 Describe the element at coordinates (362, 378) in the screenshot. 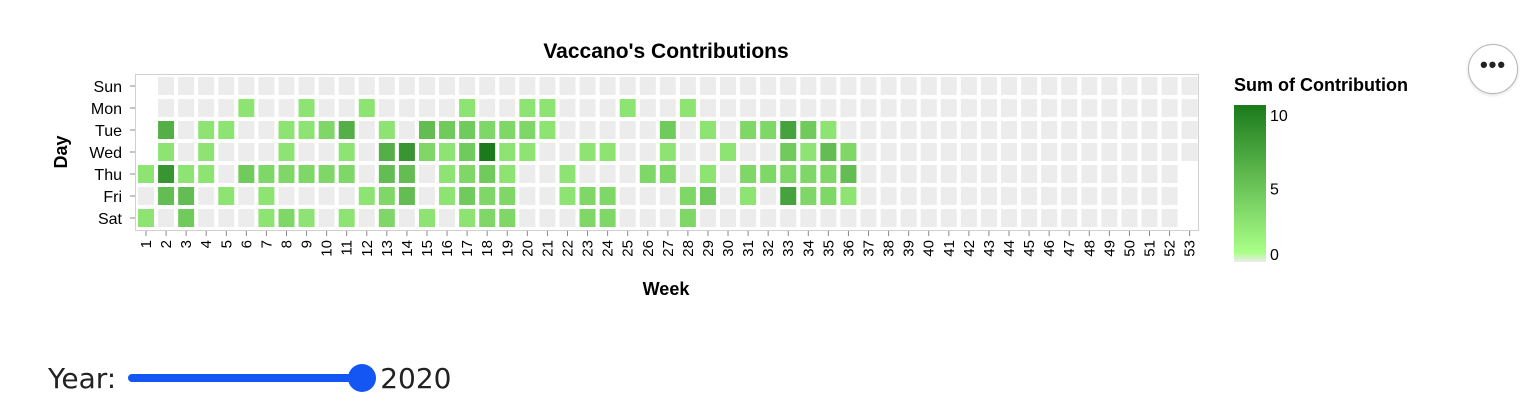

I see `year-slider-handle` at that location.